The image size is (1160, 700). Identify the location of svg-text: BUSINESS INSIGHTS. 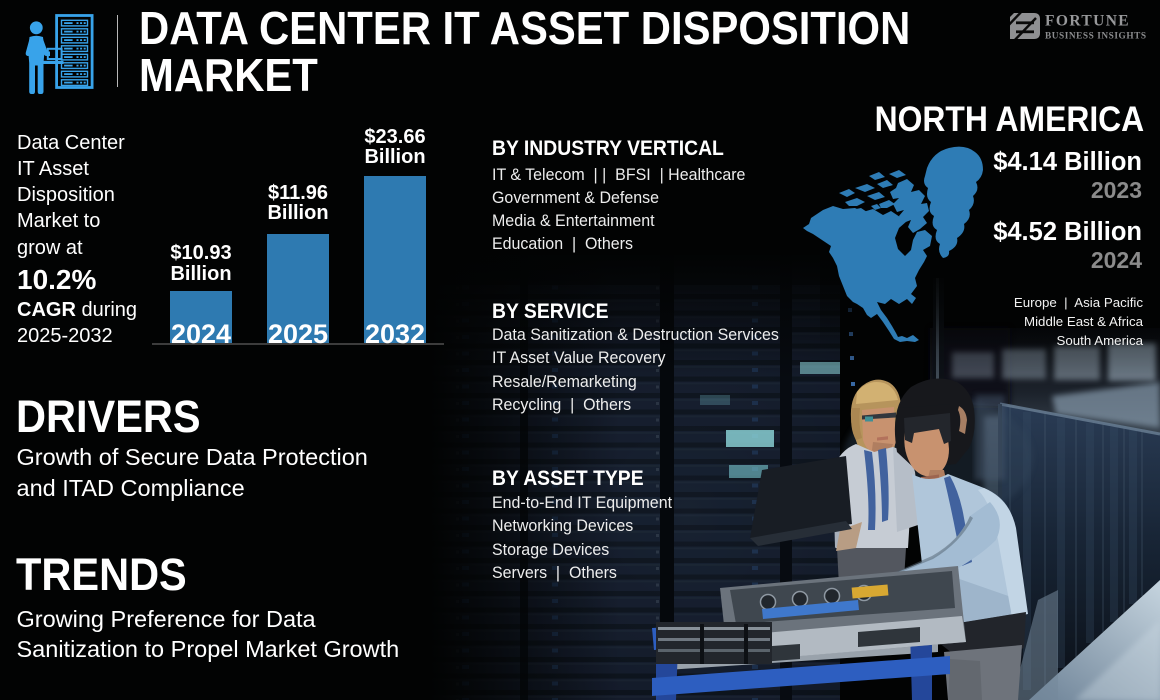
(1096, 37).